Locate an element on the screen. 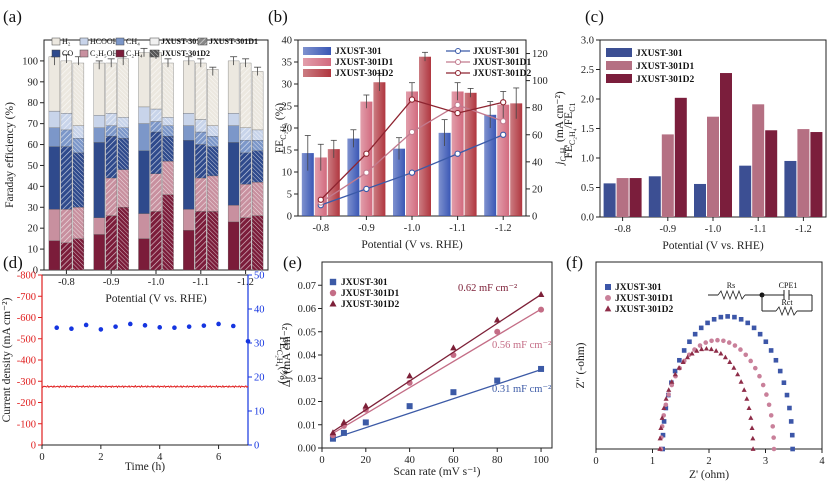 This screenshot has width=830, height=491. y-tick-label: -400 is located at coordinates (26, 361).